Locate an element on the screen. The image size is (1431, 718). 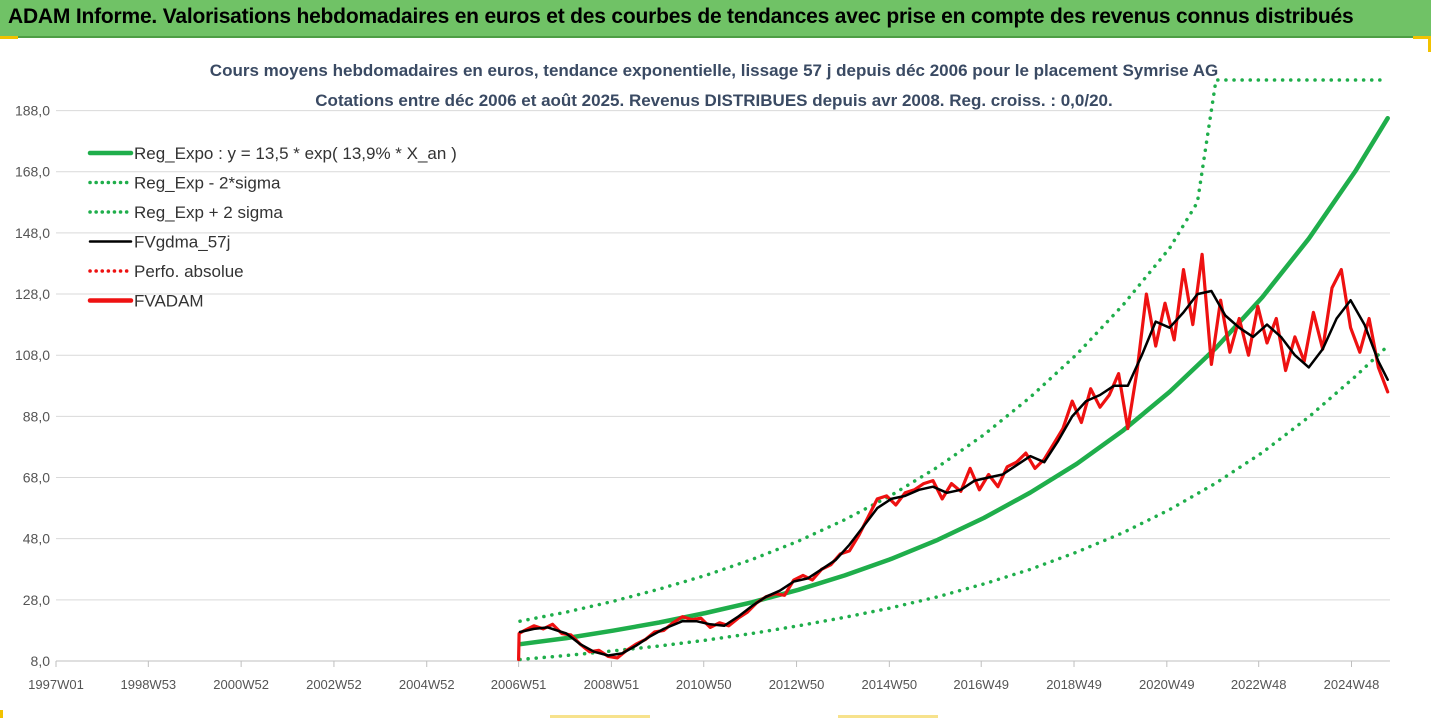
x-tick-label: 2022W48 is located at coordinates (1259, 684).